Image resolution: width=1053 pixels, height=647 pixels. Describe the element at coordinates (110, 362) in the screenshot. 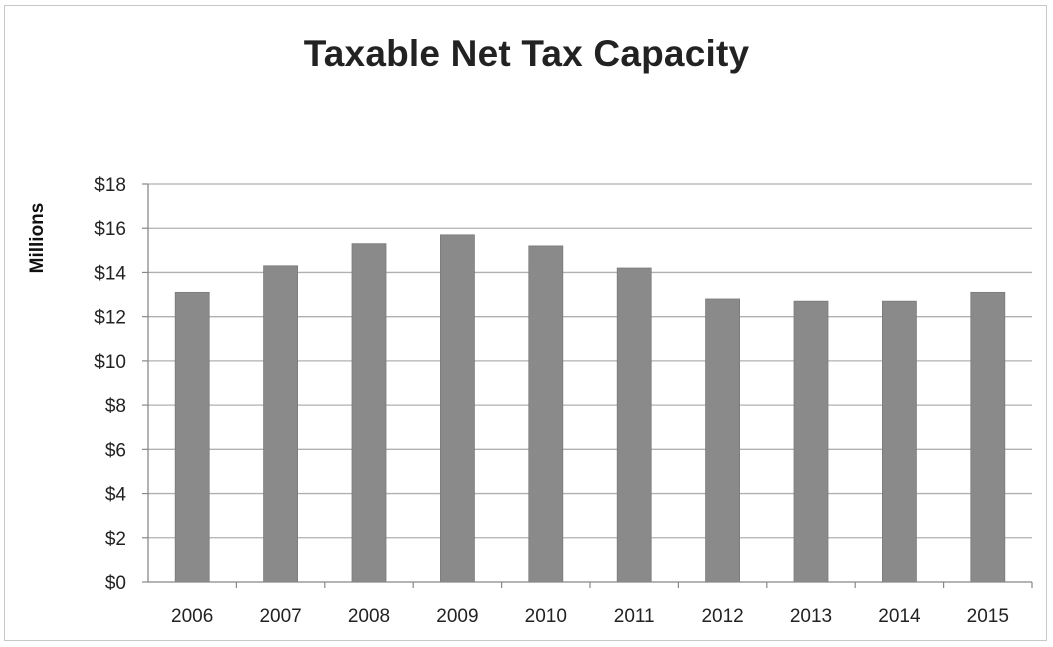

I see `y-tick-label: $10` at that location.